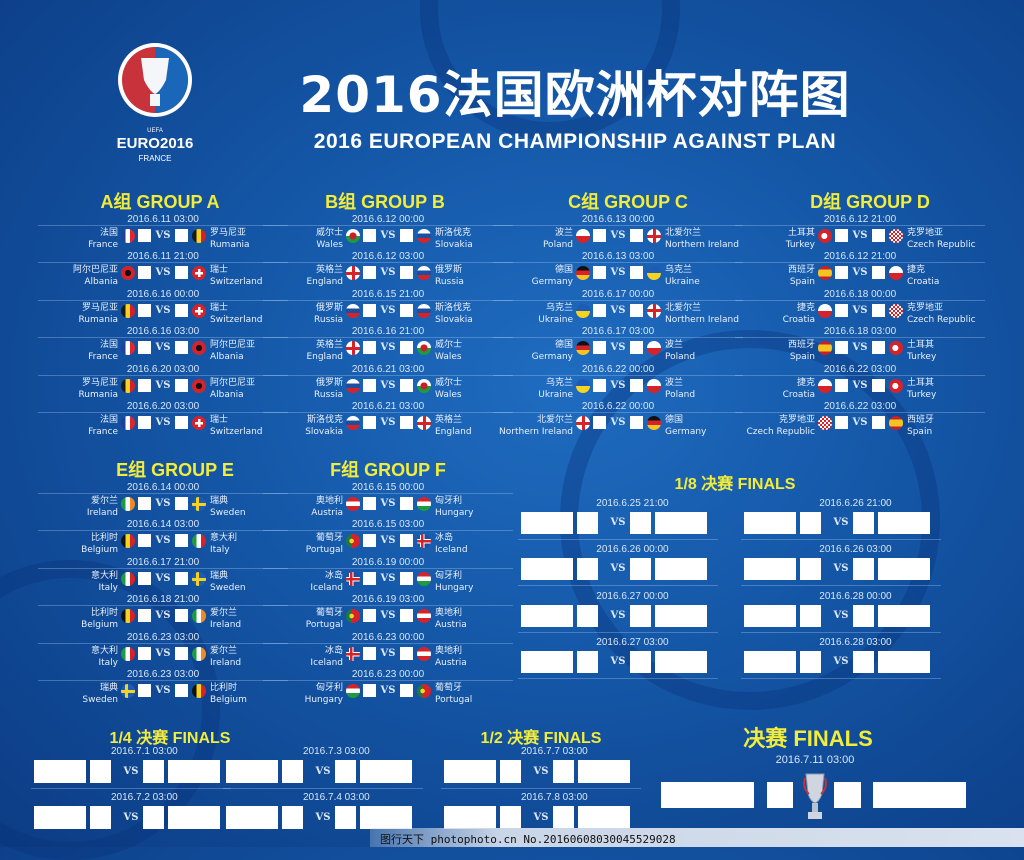  I want to click on final-home-team-box, so click(707, 795).